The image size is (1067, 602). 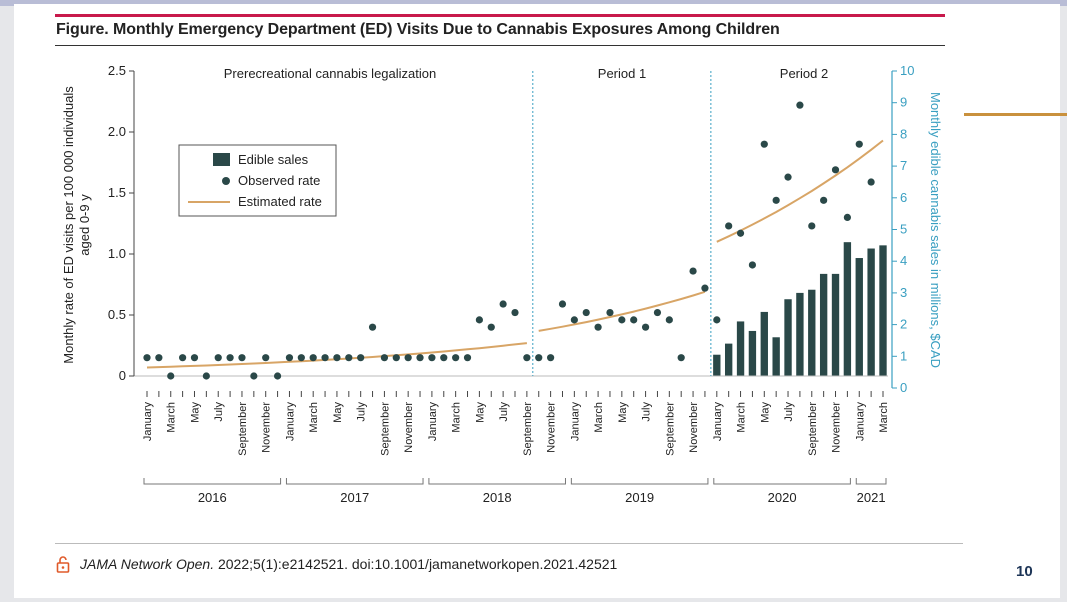 What do you see at coordinates (338, 412) in the screenshot?
I see `month-tick-label: May` at bounding box center [338, 412].